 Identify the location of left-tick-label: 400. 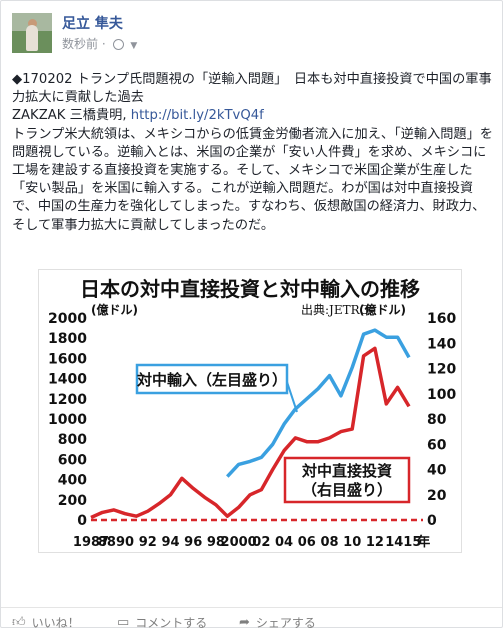
(72, 481).